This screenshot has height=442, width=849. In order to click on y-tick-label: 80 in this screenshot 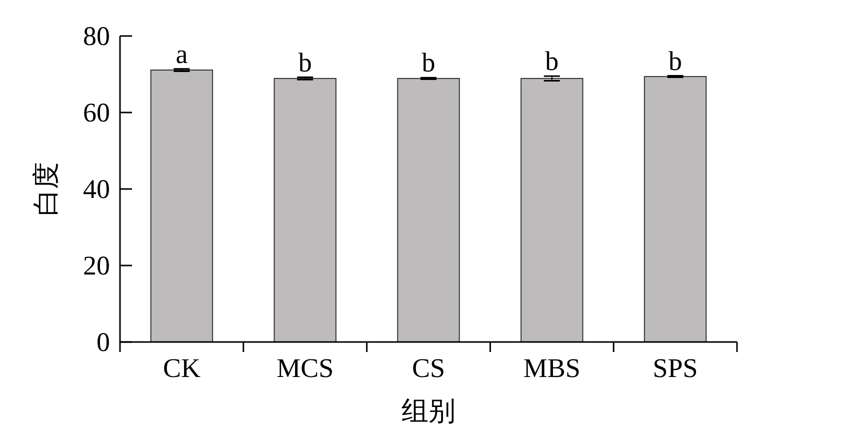, I will do `click(96, 36)`.